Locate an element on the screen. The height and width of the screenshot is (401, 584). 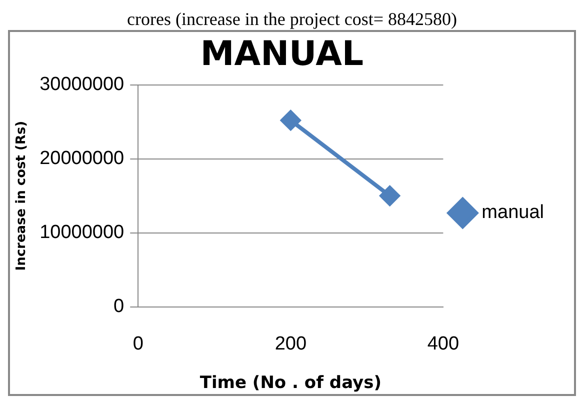
y-tick-label: 0 is located at coordinates (119, 307).